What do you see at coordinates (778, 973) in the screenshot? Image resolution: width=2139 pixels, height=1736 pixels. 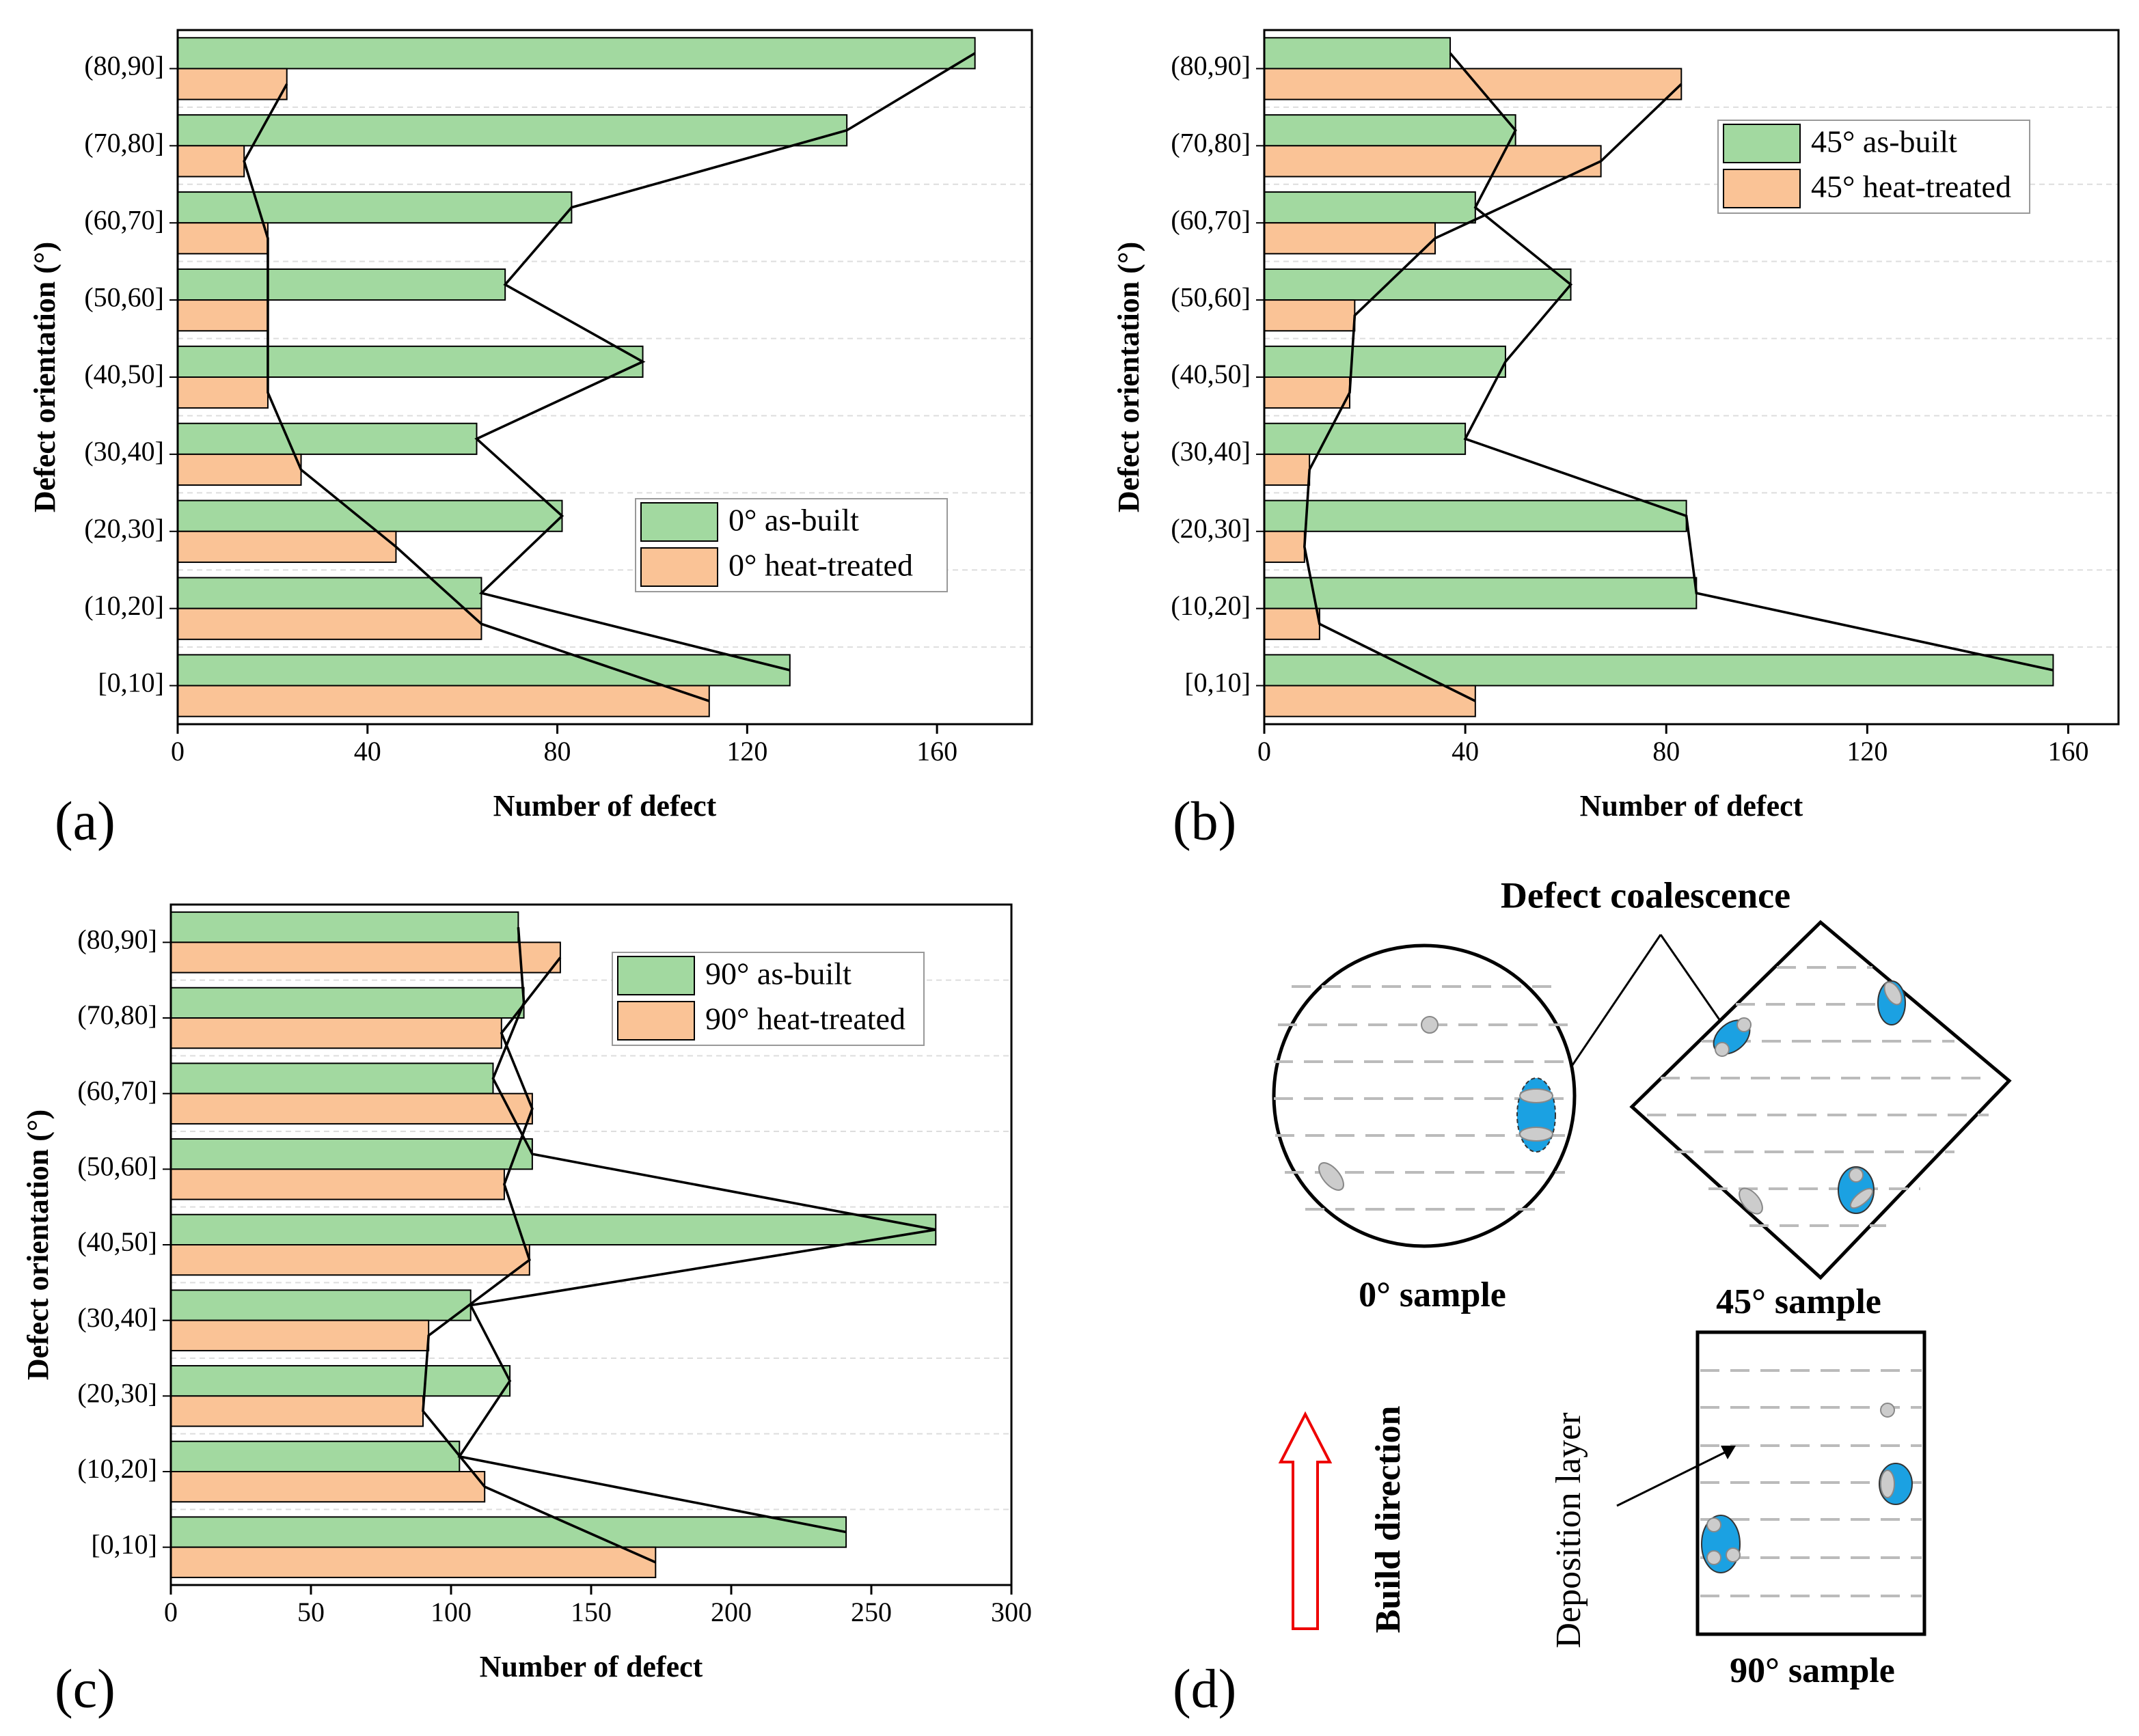 I see `legend-label: 90° as-built` at bounding box center [778, 973].